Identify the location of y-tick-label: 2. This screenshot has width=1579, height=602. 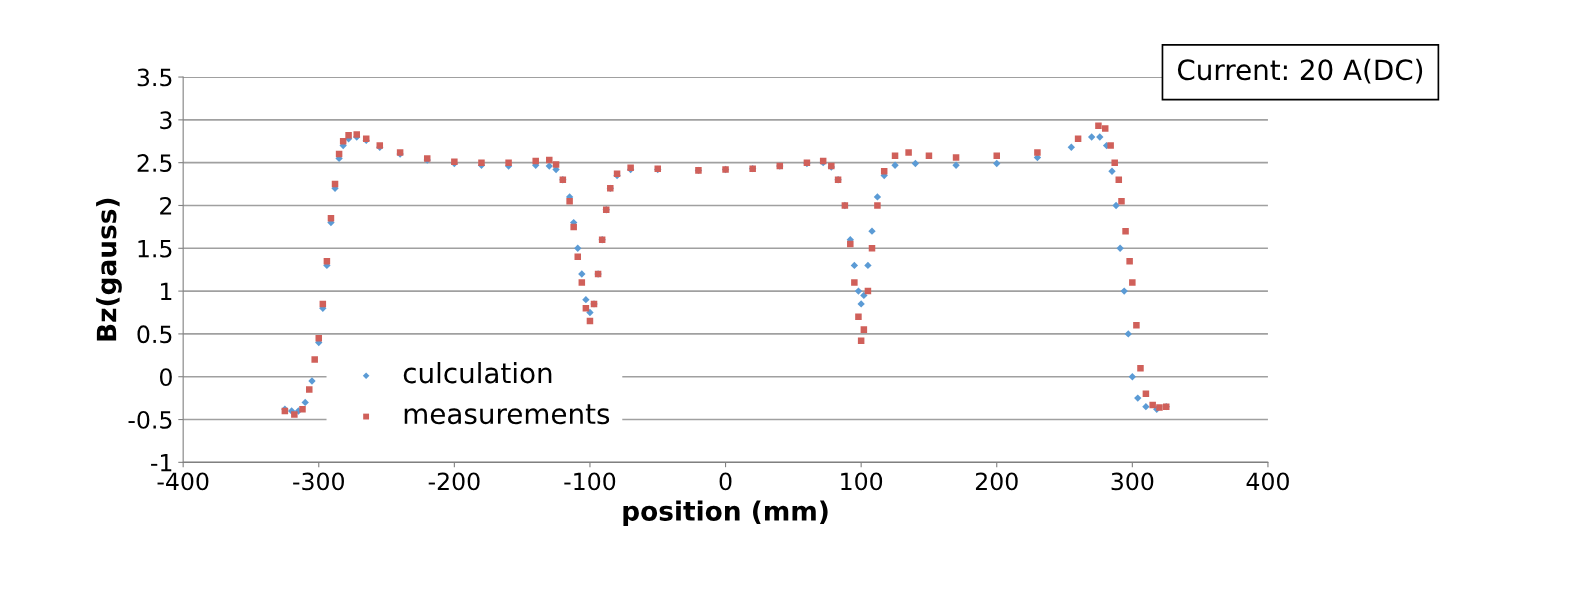
(166, 205).